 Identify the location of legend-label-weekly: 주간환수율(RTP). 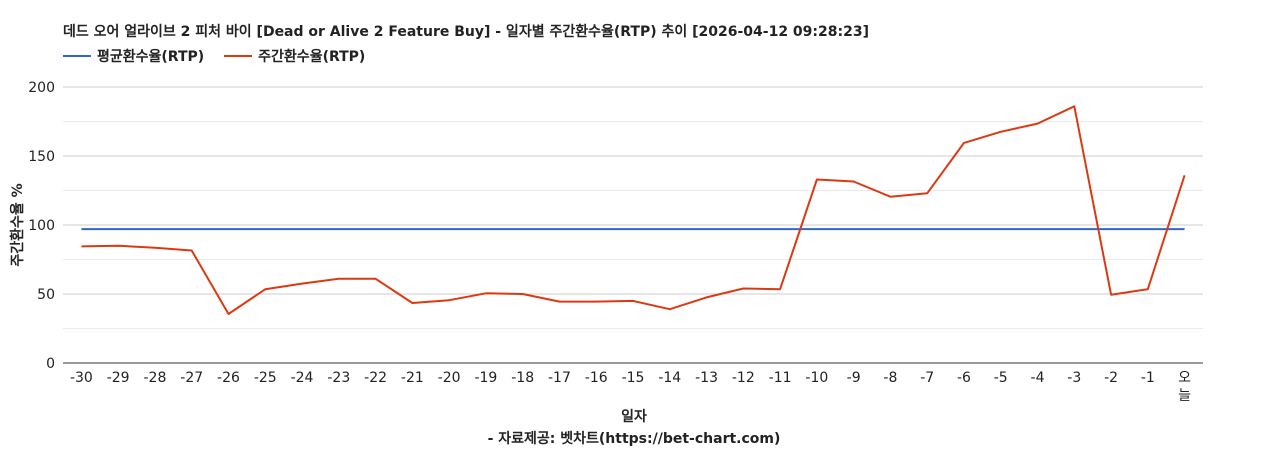
(312, 57).